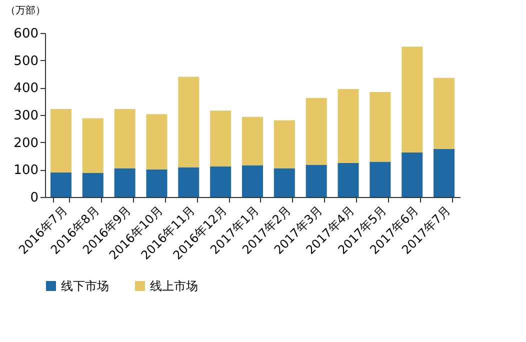  What do you see at coordinates (26, 143) in the screenshot?
I see `y-tick-label: 200` at bounding box center [26, 143].